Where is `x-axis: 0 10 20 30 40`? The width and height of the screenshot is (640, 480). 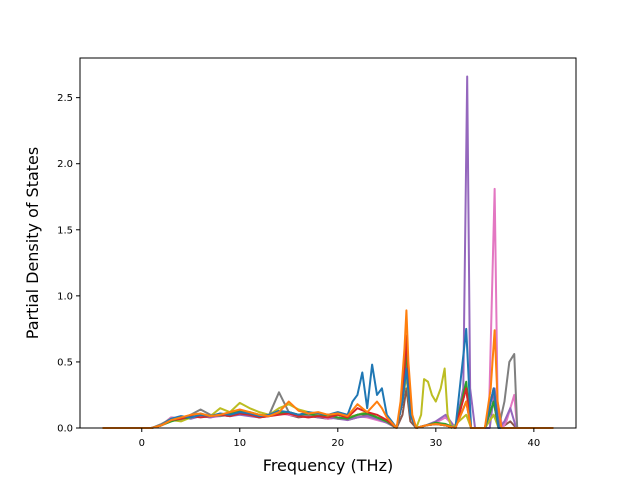
x-axis: 0 10 20 30 40 is located at coordinates (339, 438).